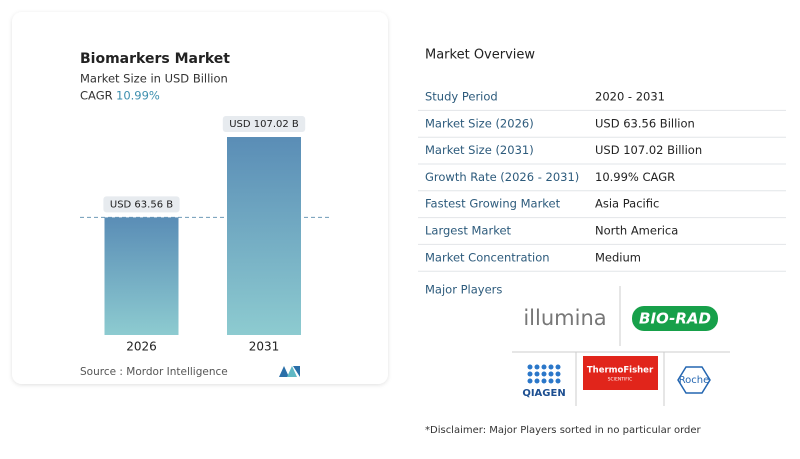 The image size is (800, 459). I want to click on row-label: Growth Rate (2026 - 2031), so click(502, 177).